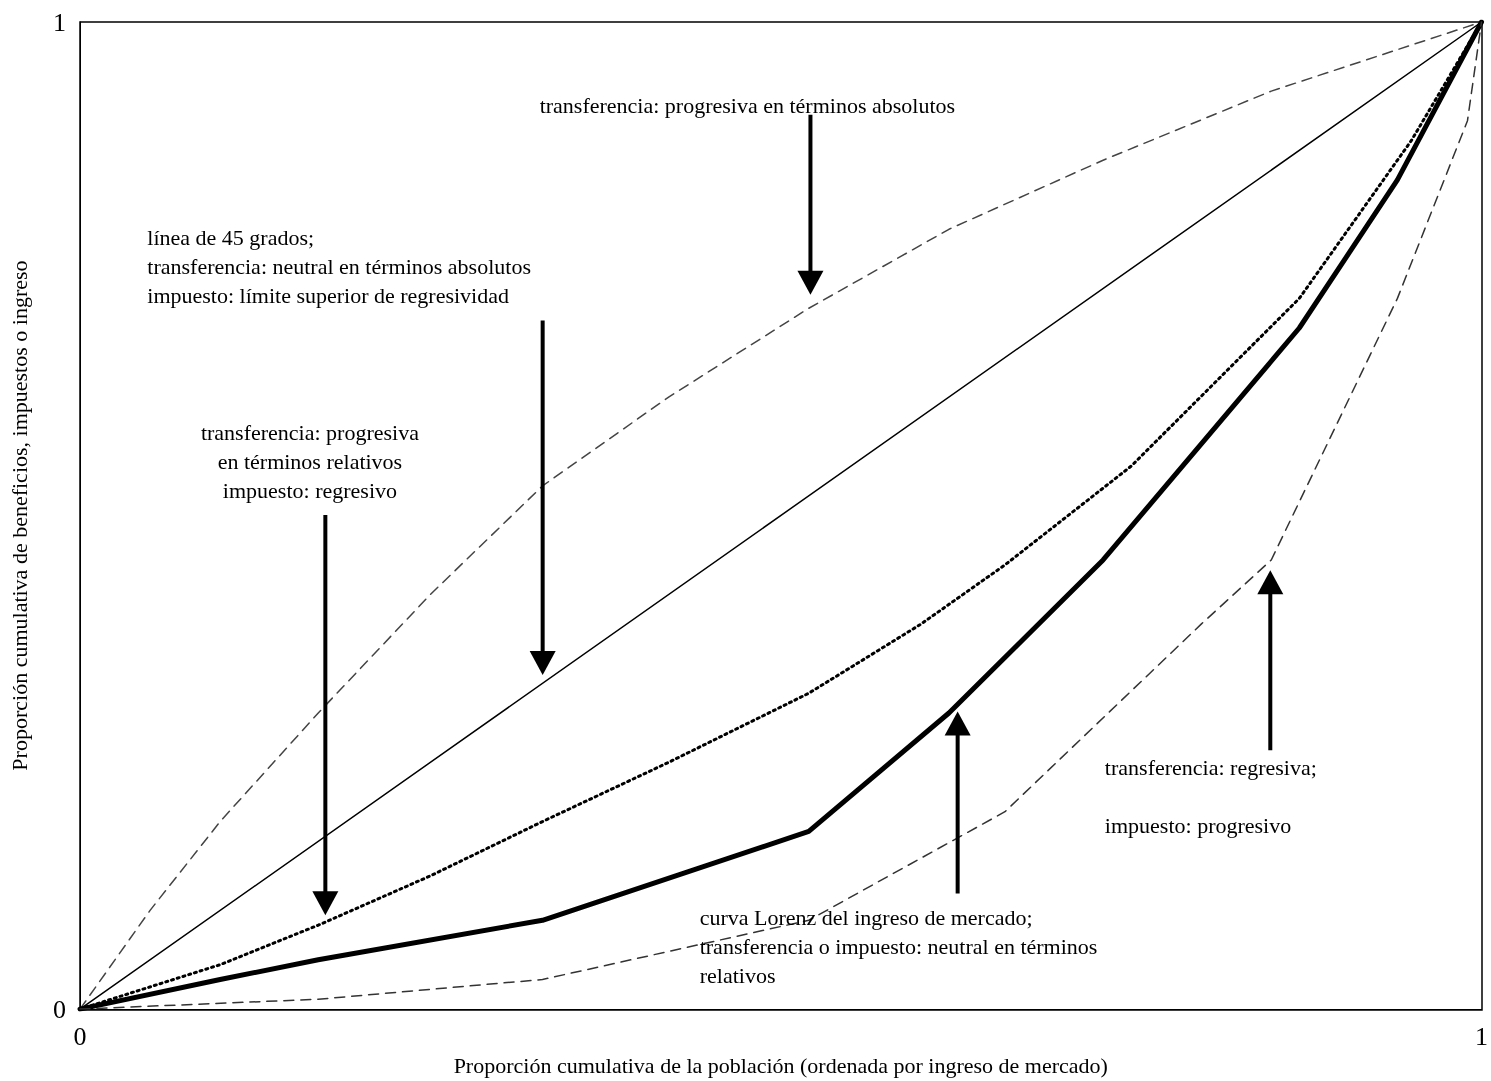 The image size is (1491, 1081). I want to click on y-axis-title: Proporción cumulativa de beneficios, impuestos o ingreso, so click(19, 515).